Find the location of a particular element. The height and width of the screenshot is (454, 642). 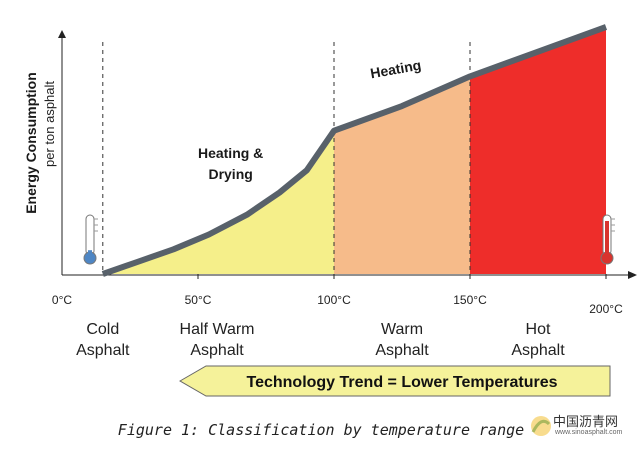

thermometer-tube is located at coordinates (90, 235).